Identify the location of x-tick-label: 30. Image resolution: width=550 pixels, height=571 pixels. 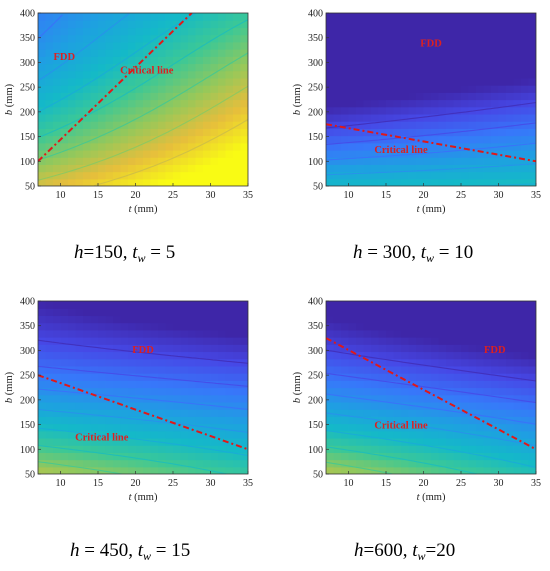
(211, 195).